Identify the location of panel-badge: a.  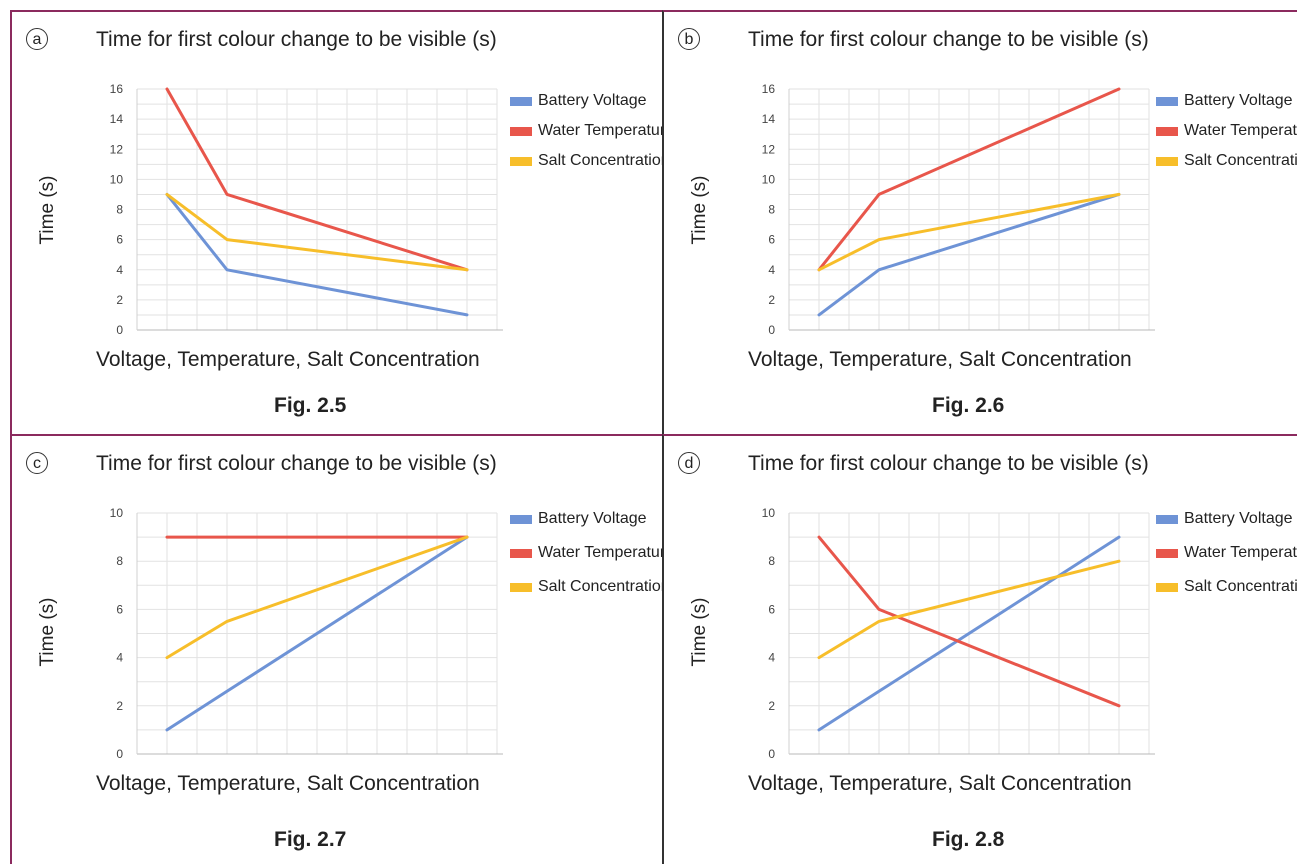
(37, 39).